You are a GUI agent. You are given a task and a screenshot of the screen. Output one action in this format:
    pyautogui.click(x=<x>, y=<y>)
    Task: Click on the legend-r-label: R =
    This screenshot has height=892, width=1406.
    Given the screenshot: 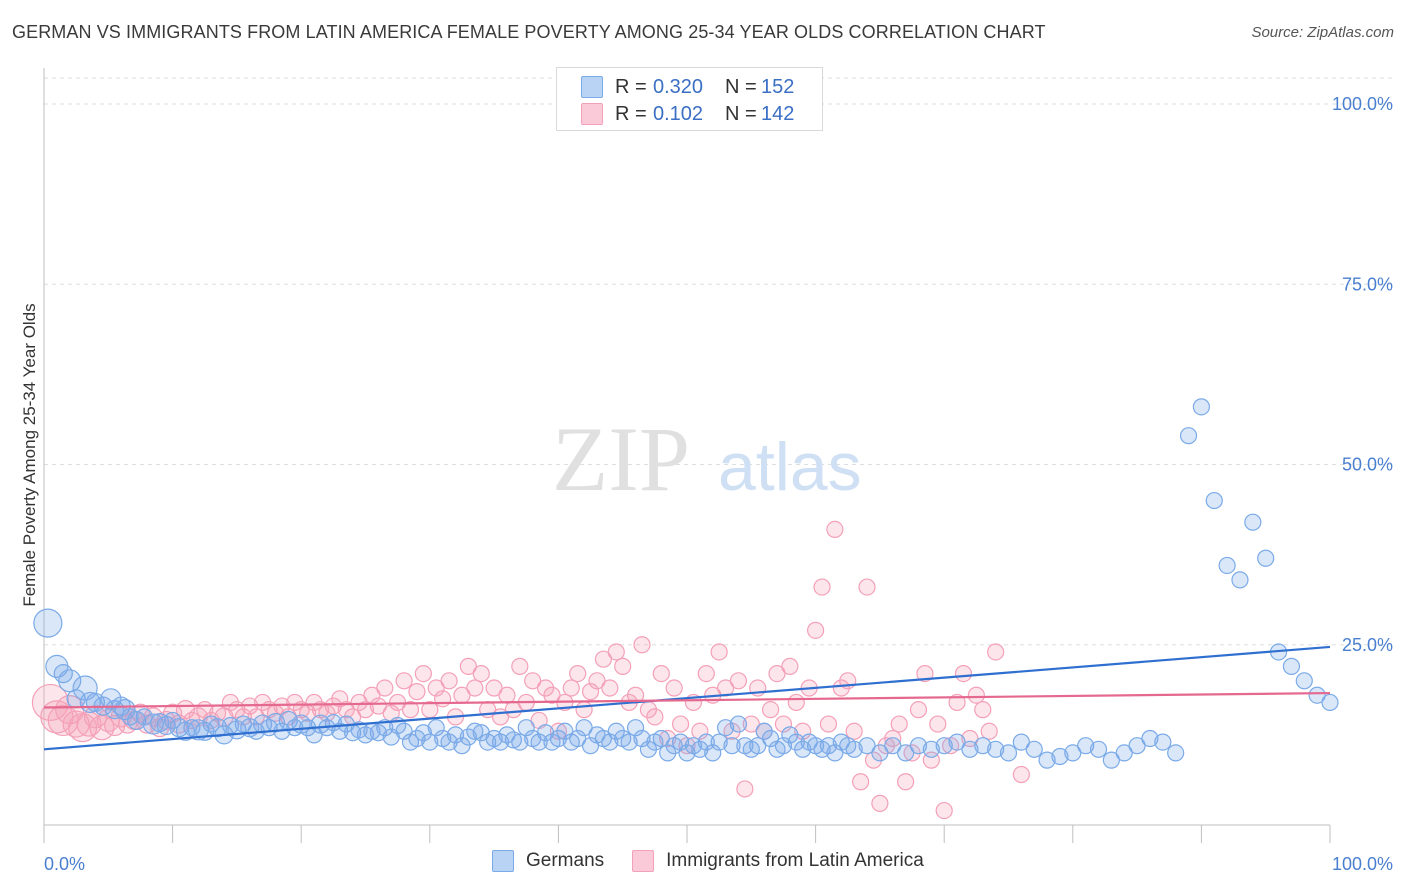 What is the action you would take?
    pyautogui.click(x=631, y=86)
    